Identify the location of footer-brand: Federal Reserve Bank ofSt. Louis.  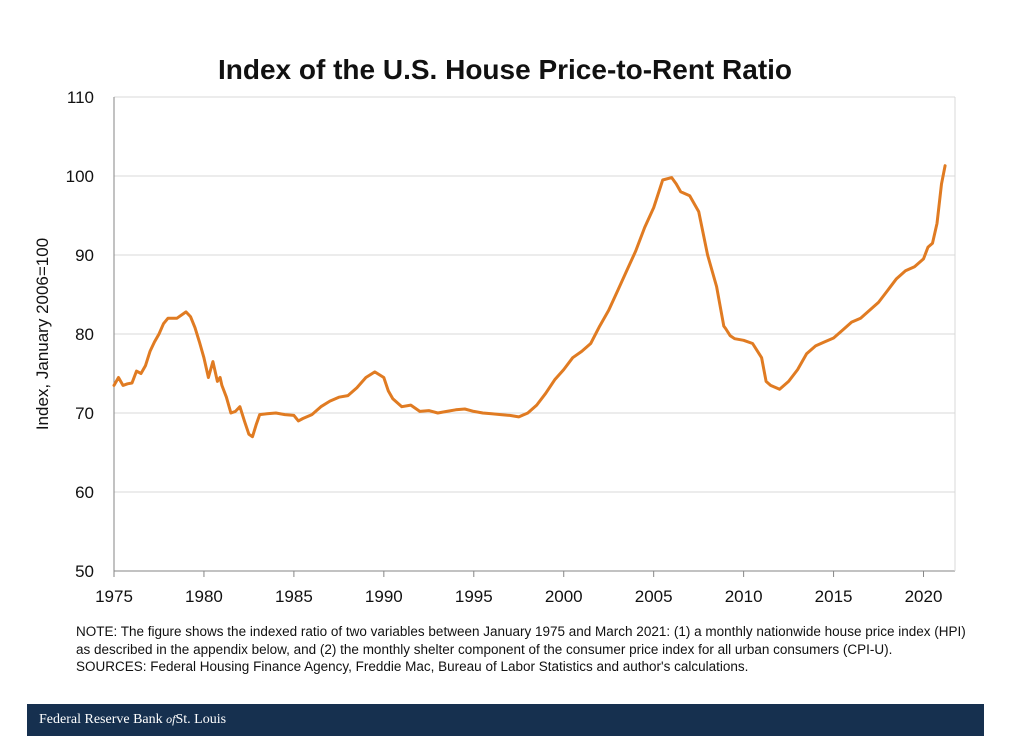
(132, 720).